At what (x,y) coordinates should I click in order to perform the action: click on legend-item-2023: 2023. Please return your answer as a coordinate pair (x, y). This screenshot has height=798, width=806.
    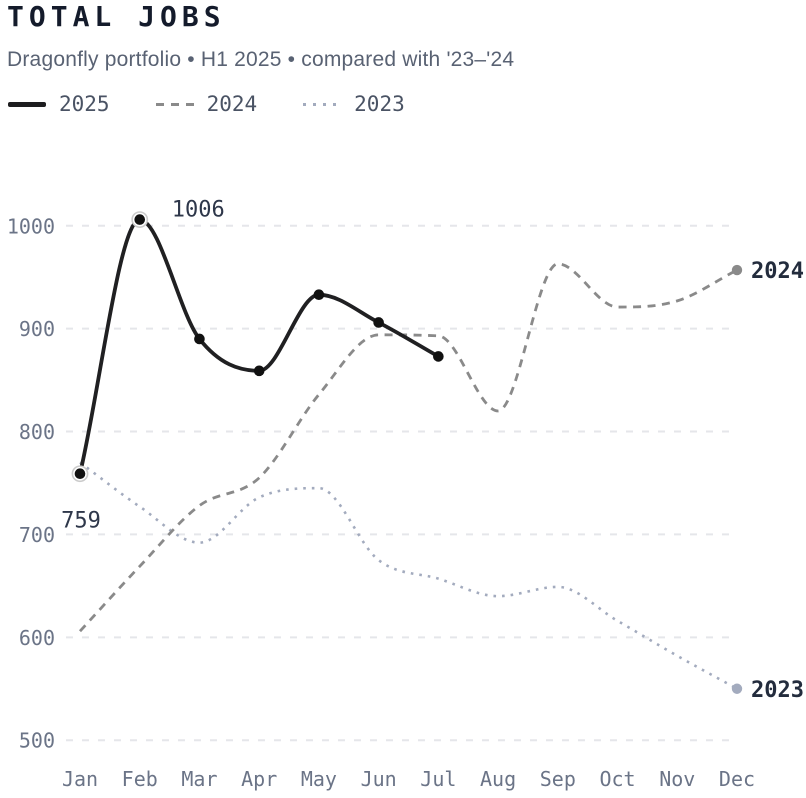
    Looking at the image, I should click on (354, 104).